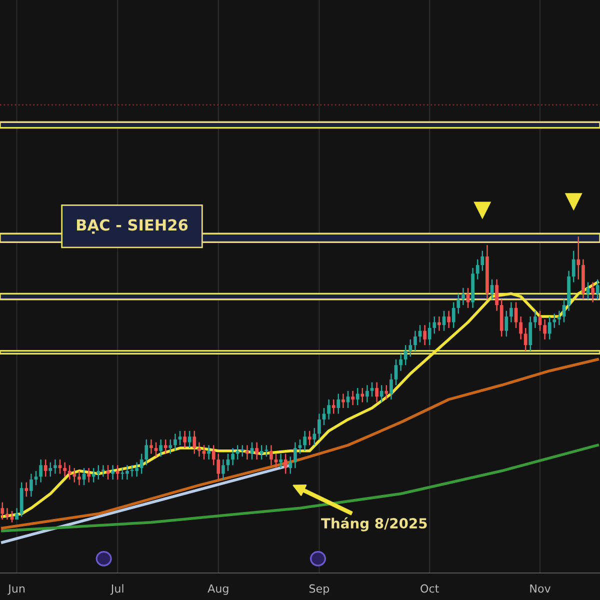 The height and width of the screenshot is (600, 600). What do you see at coordinates (16, 589) in the screenshot?
I see `x-tick-label: Jun` at bounding box center [16, 589].